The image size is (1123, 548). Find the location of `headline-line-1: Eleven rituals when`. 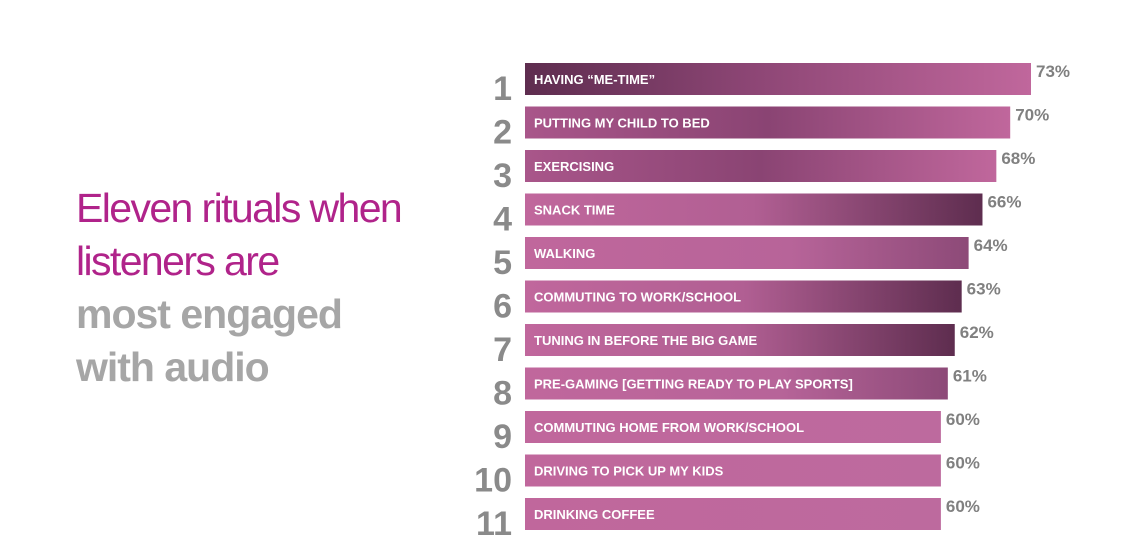

headline-line-1: Eleven rituals when is located at coordinates (239, 208).